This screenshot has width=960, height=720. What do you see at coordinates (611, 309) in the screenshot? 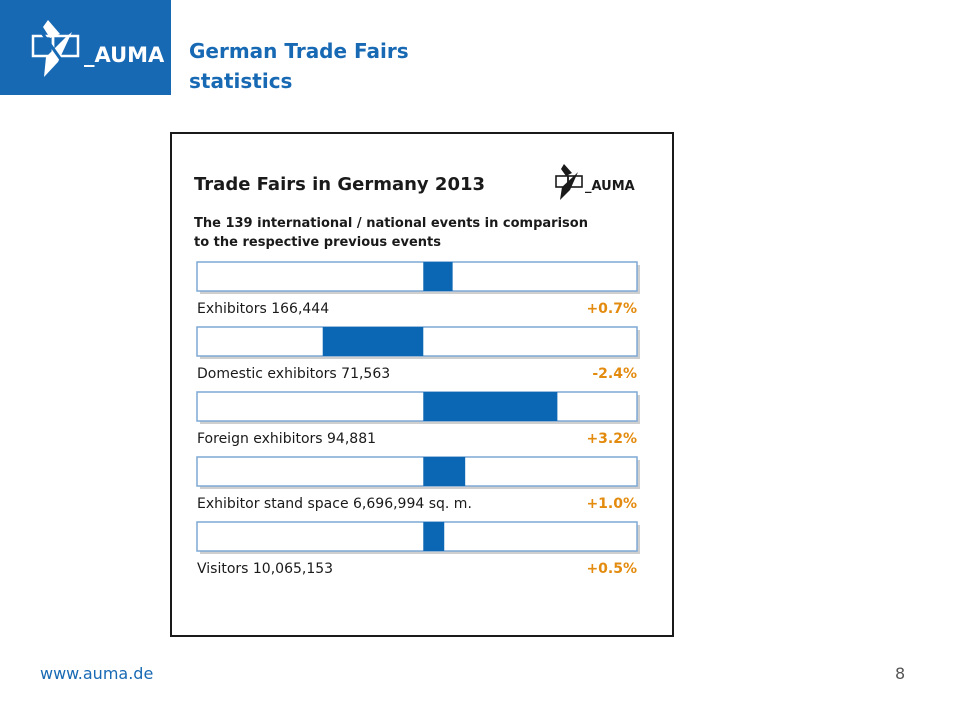
I see `value-label: +0.7%` at bounding box center [611, 309].